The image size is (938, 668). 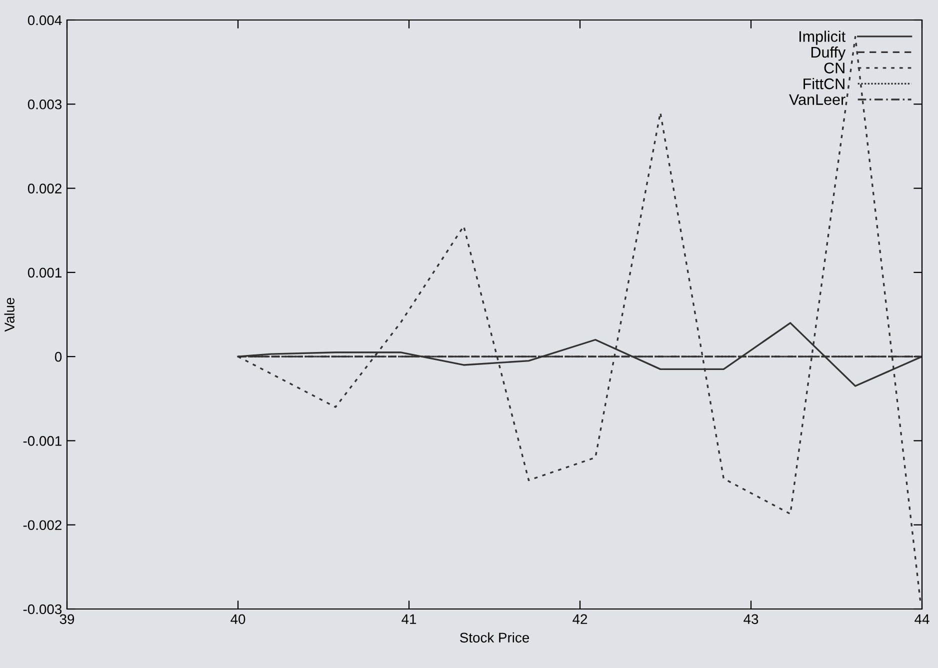 I want to click on x-tick-label: 43, so click(x=751, y=619).